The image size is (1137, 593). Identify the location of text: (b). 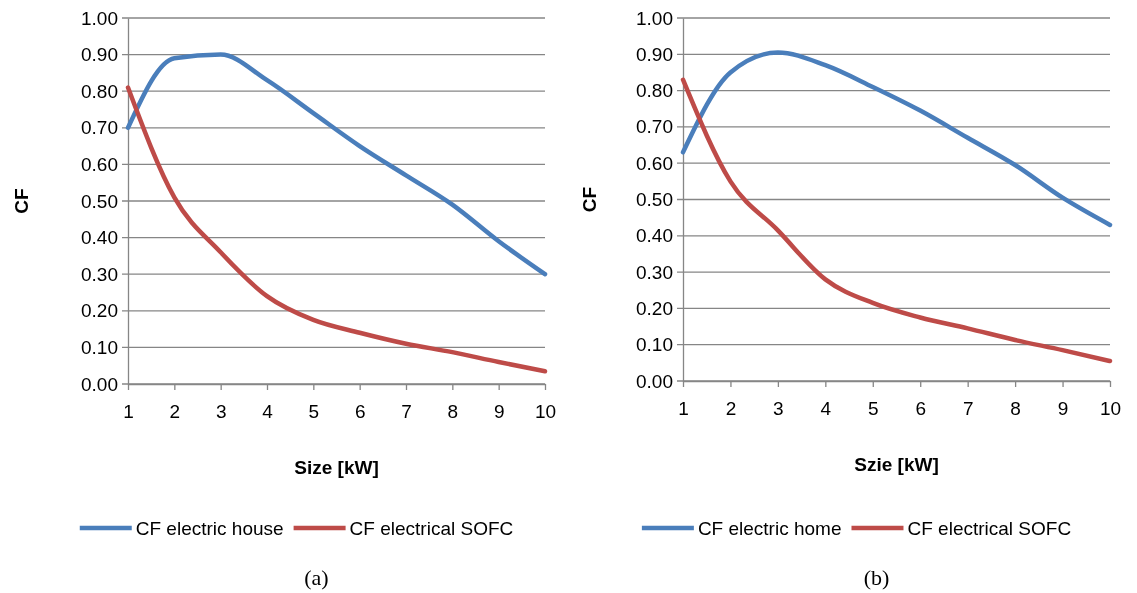
(876, 577).